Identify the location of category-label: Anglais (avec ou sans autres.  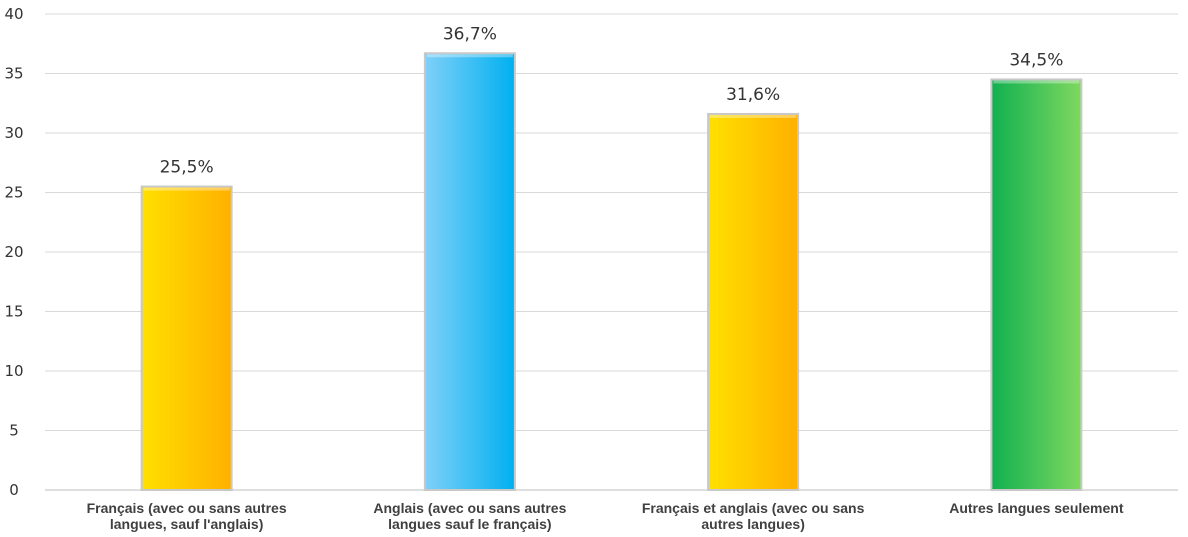
(469, 508).